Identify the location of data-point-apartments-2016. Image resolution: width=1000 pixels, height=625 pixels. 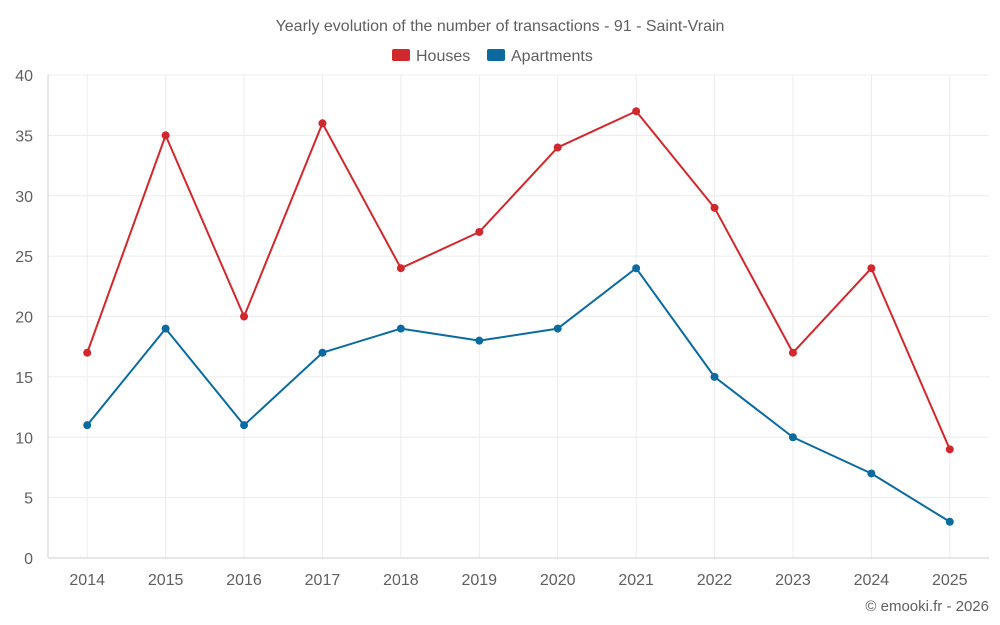
(244, 425).